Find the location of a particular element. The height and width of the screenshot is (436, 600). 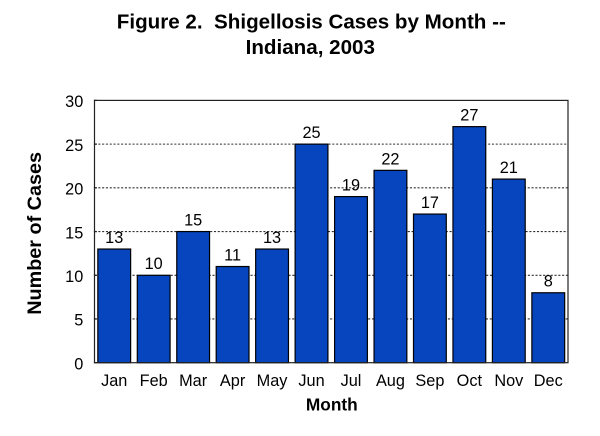

svg-text: 19 is located at coordinates (351, 185).